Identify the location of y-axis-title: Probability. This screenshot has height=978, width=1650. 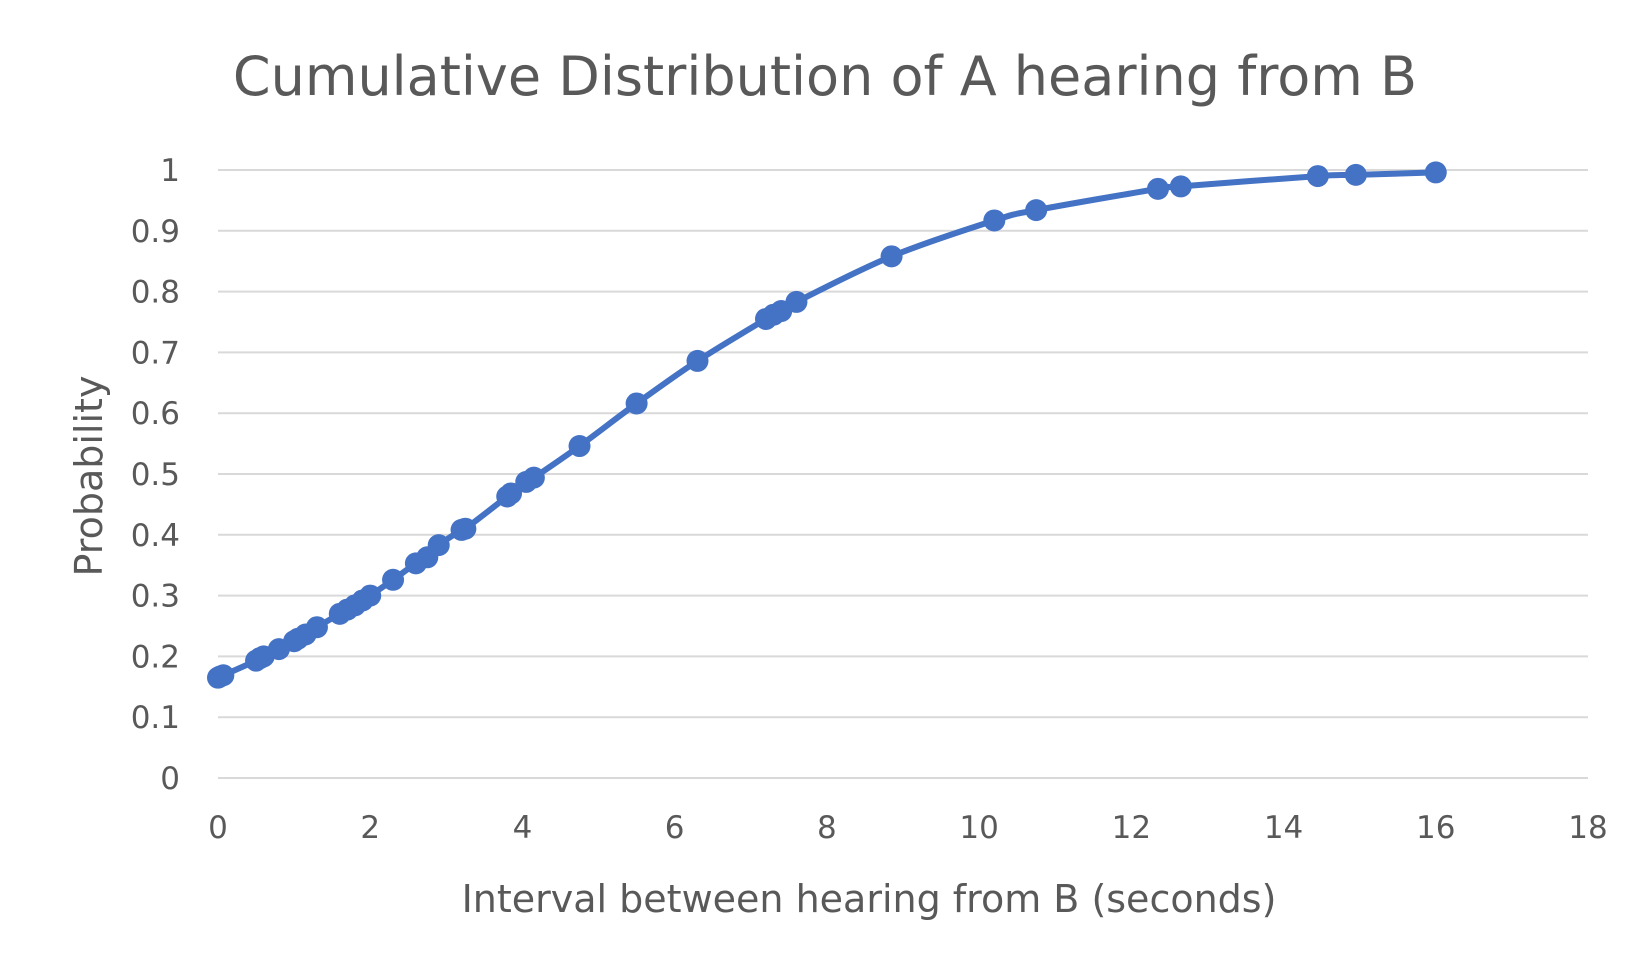
(89, 476).